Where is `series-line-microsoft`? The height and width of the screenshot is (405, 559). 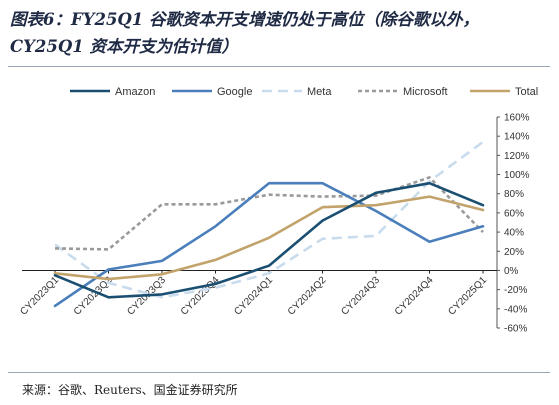
series-line-microsoft is located at coordinates (269, 213).